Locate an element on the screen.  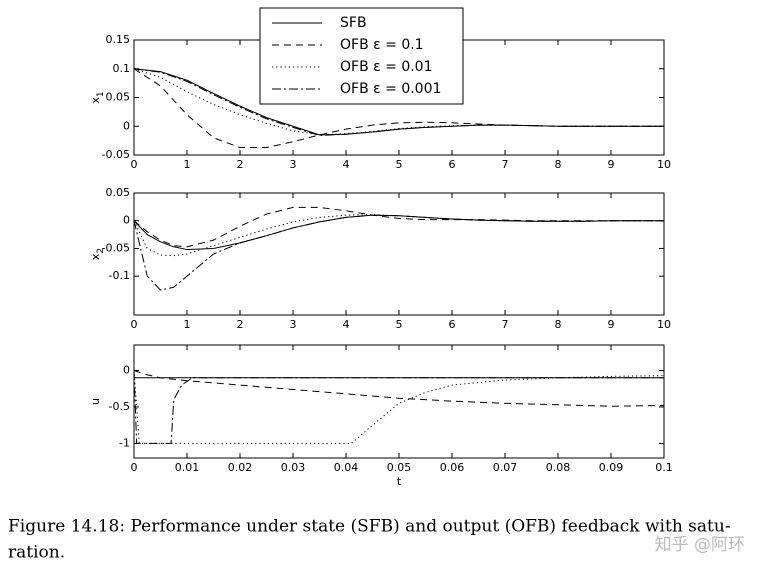
legend-box is located at coordinates (361, 56).